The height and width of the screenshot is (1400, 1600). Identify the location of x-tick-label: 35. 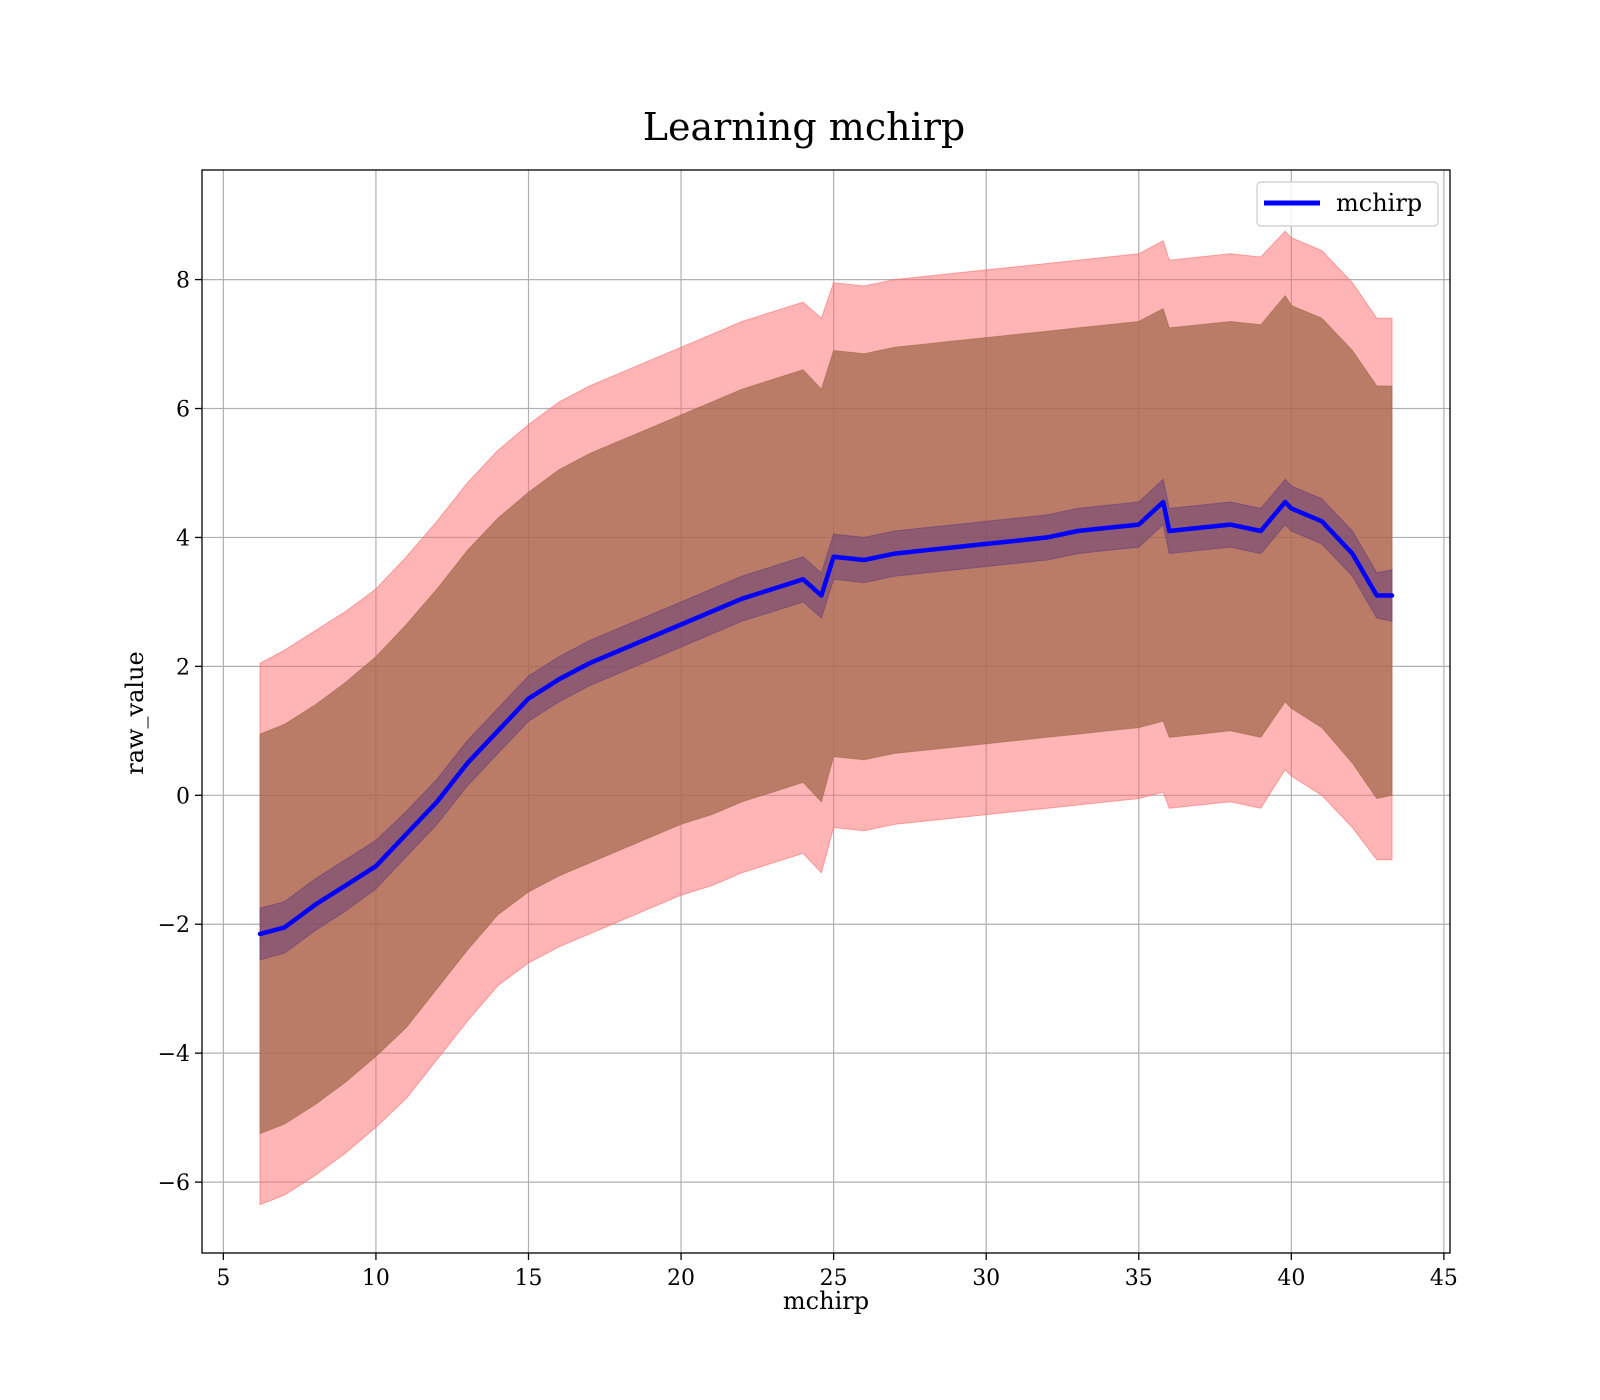
(1139, 1278).